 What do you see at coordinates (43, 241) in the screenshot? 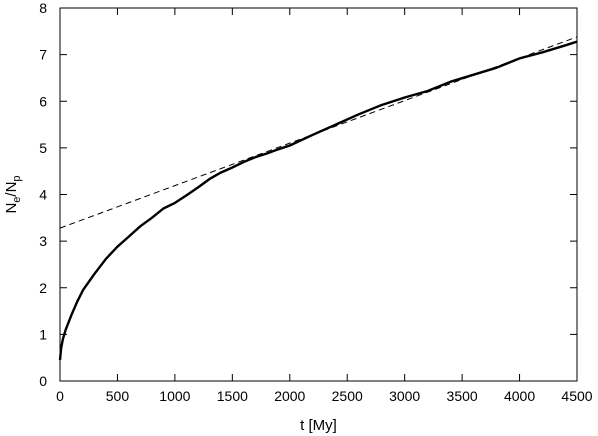
I see `y-tick-label: 3` at bounding box center [43, 241].